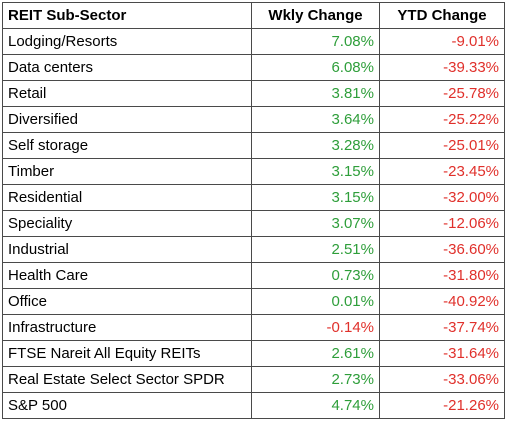  Describe the element at coordinates (315, 145) in the screenshot. I see `weekly-change-cell: 3.28%` at that location.